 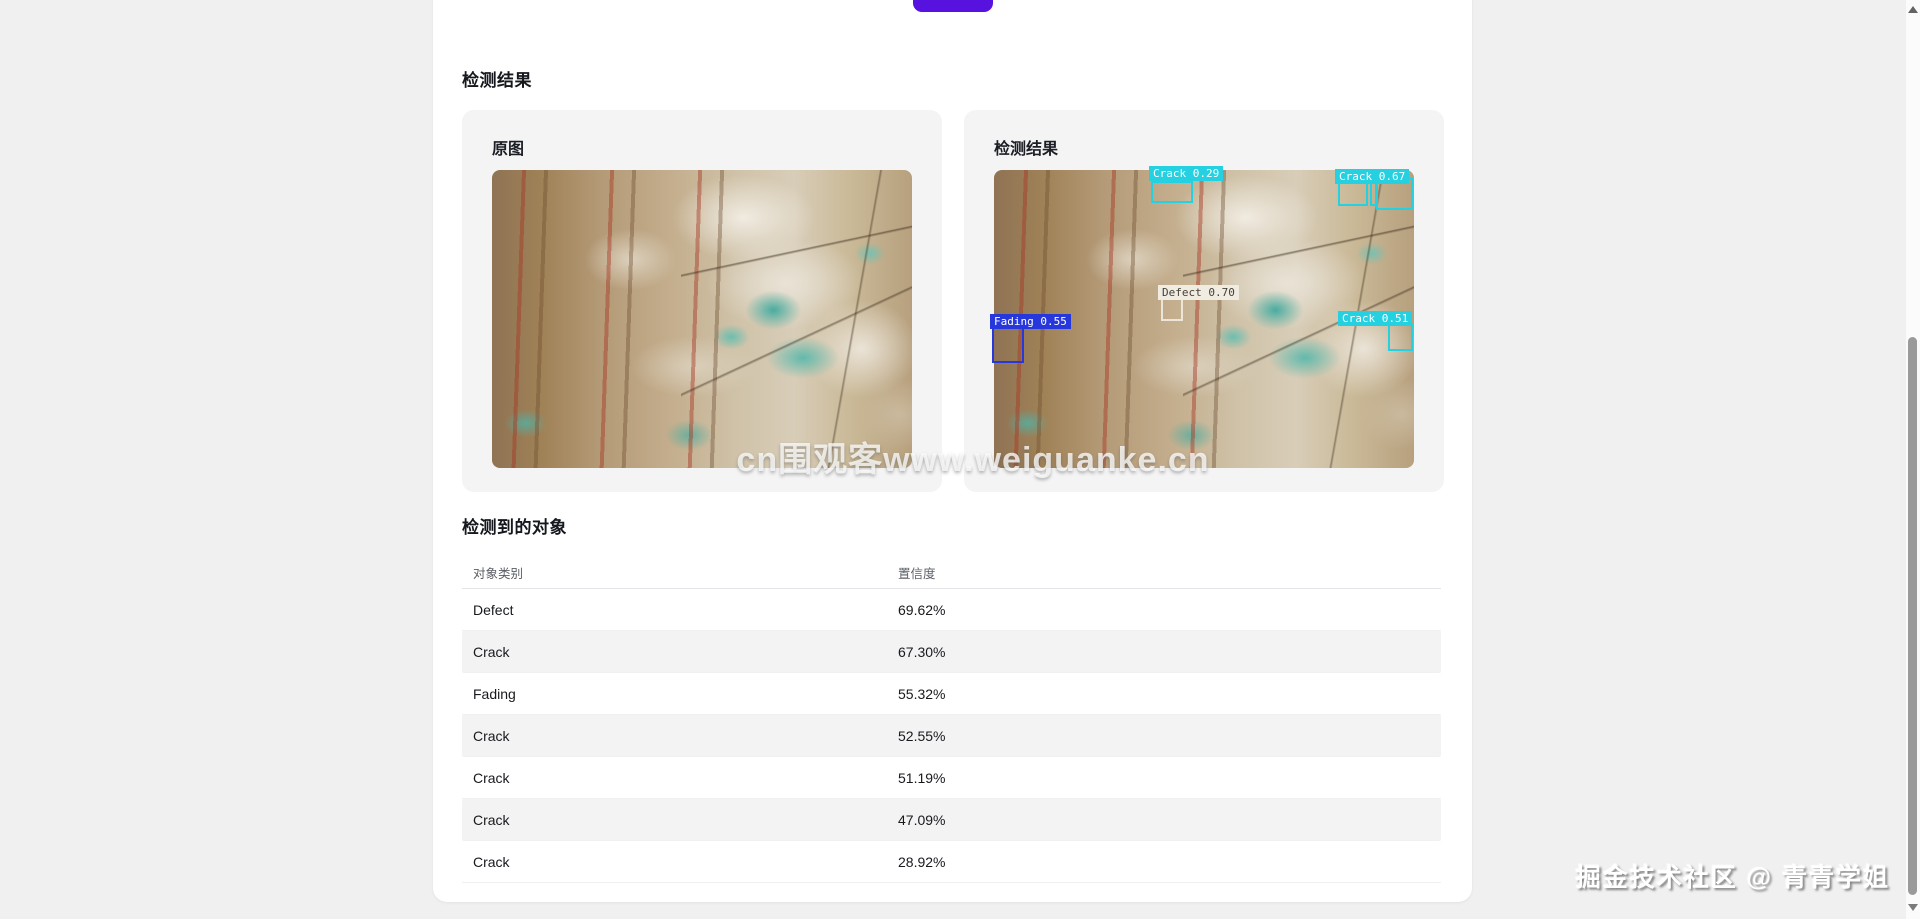 I want to click on page-scrollbar, so click(x=1913, y=459).